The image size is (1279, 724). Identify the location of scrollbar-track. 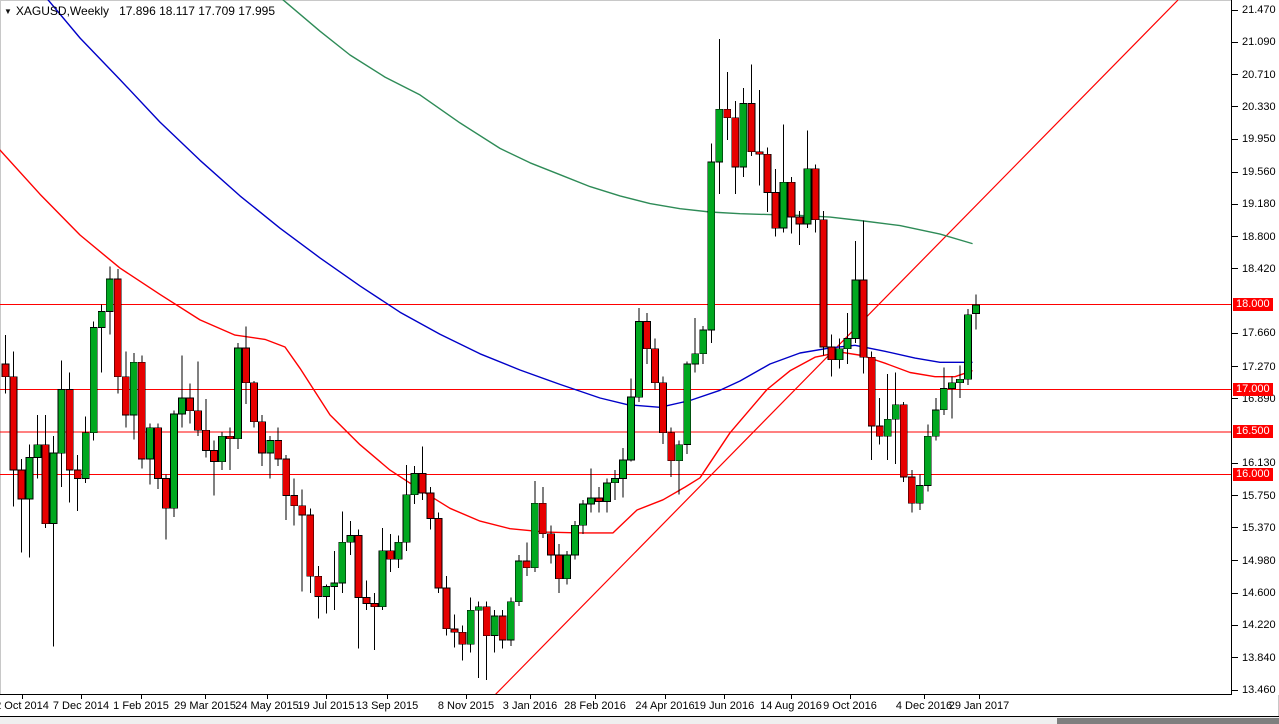
(1168, 721).